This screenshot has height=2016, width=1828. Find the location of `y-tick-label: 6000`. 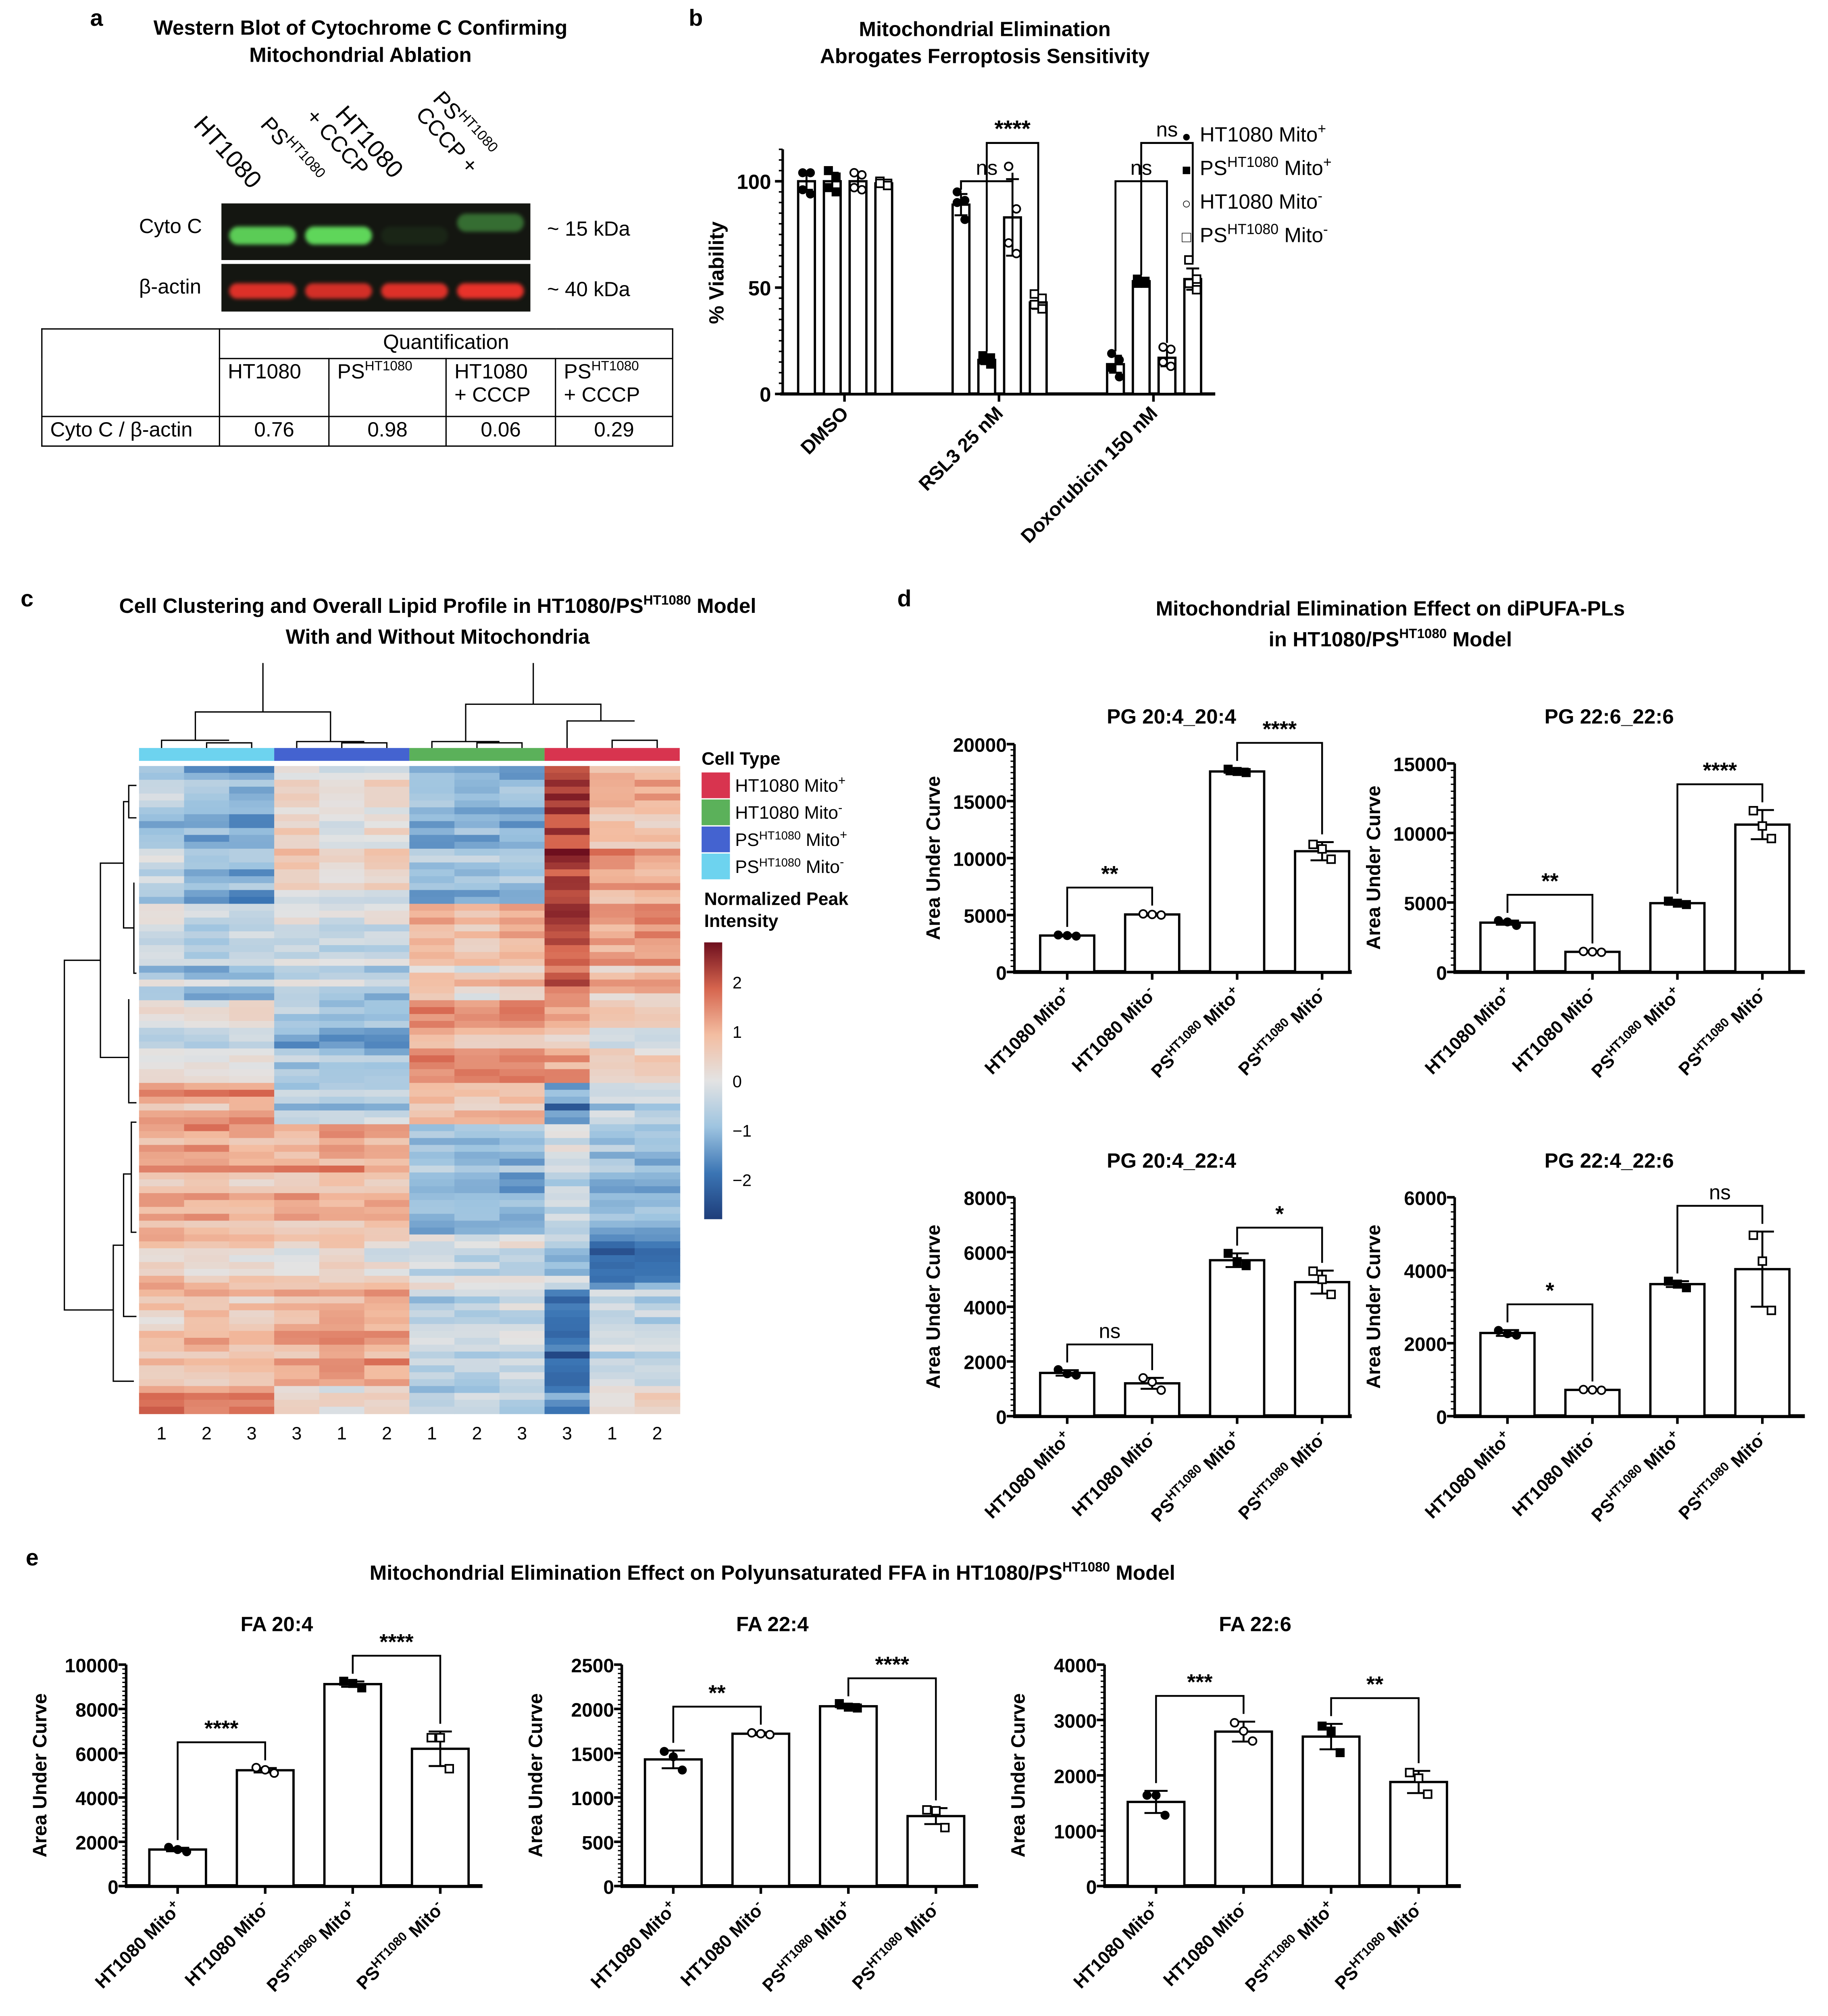

y-tick-label: 6000 is located at coordinates (1425, 1199).